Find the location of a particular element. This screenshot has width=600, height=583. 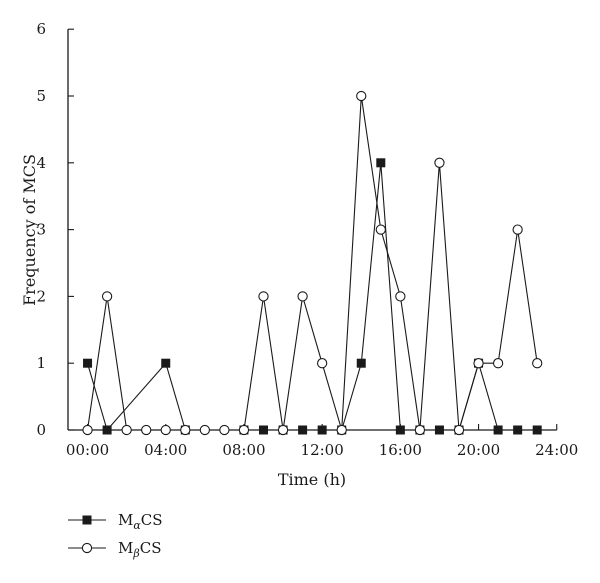

legend-label: MβCS is located at coordinates (139, 549).